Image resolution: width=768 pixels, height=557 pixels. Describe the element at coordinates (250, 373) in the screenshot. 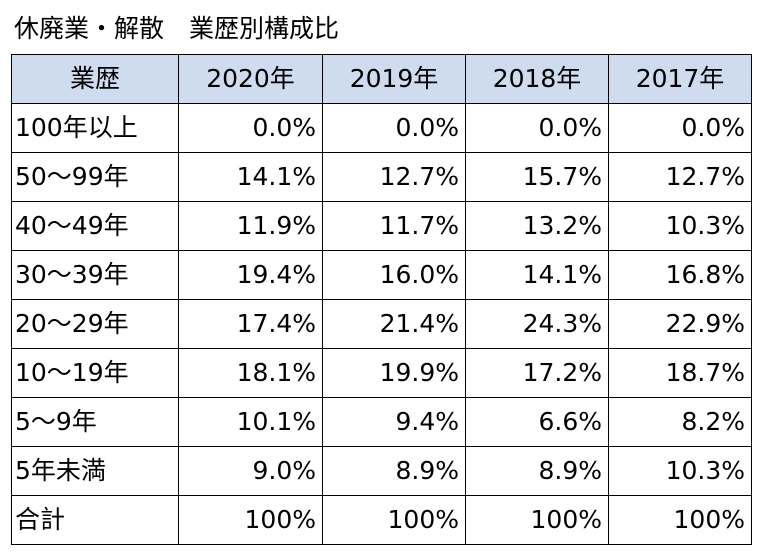

I see `table-cell: 18.1%` at that location.